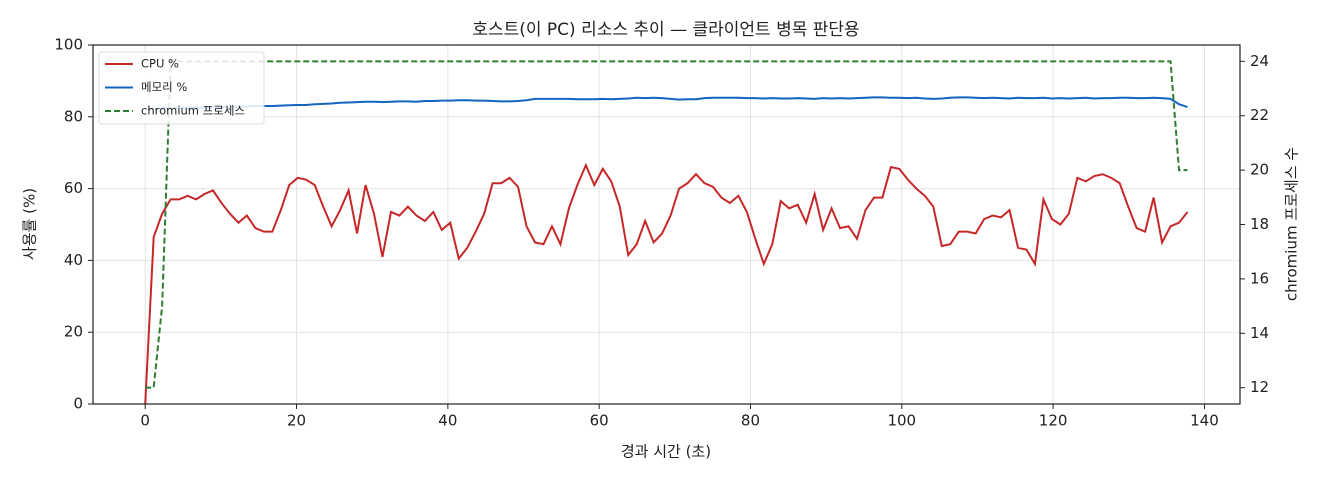 This screenshot has height=480, width=1320. Describe the element at coordinates (145, 421) in the screenshot. I see `x-tick-label: 0` at that location.